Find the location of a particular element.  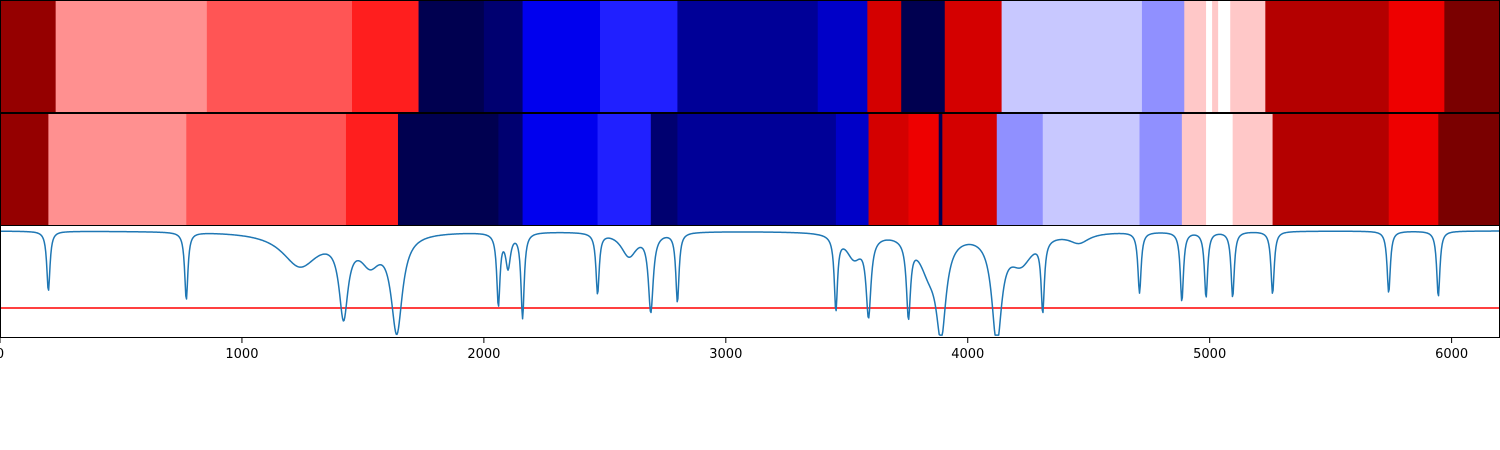

x-axis: 0 1000 2000 3000 4000 5000 6000 is located at coordinates (734, 350).